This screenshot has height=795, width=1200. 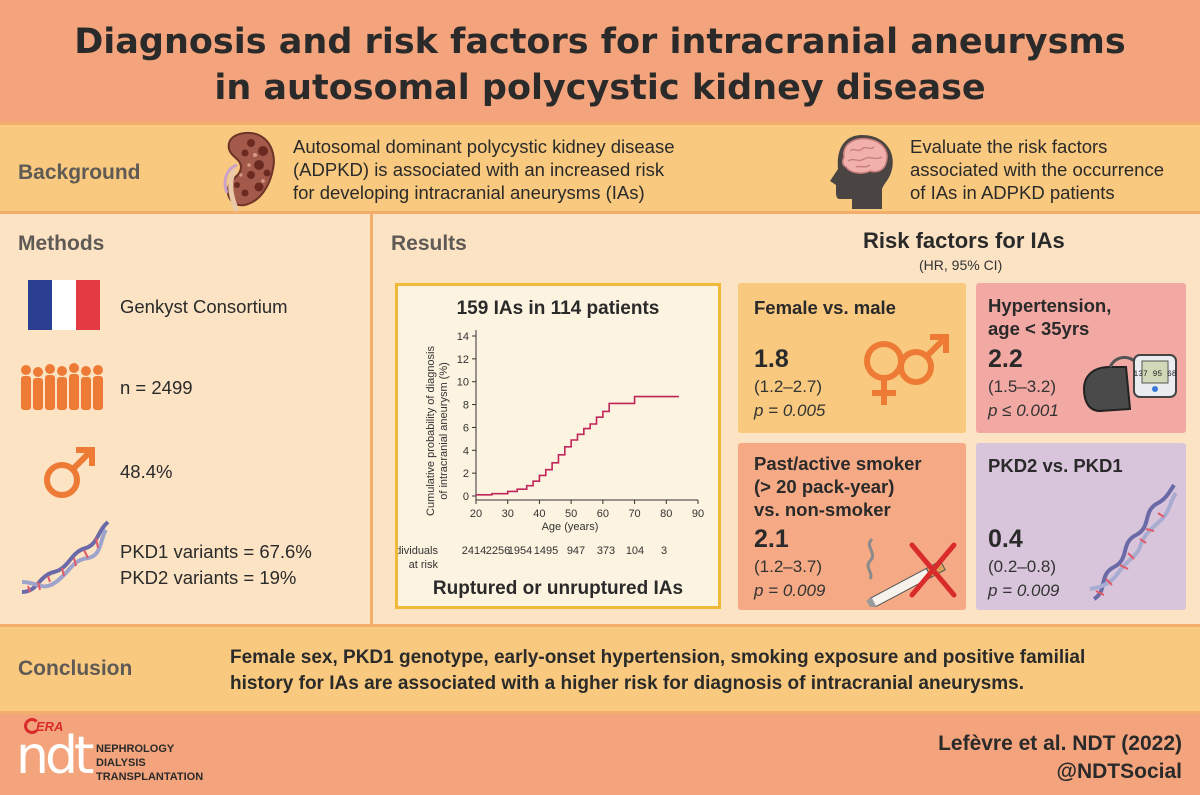 I want to click on chart-title: 159 IAs in 114 patients, so click(x=558, y=308).